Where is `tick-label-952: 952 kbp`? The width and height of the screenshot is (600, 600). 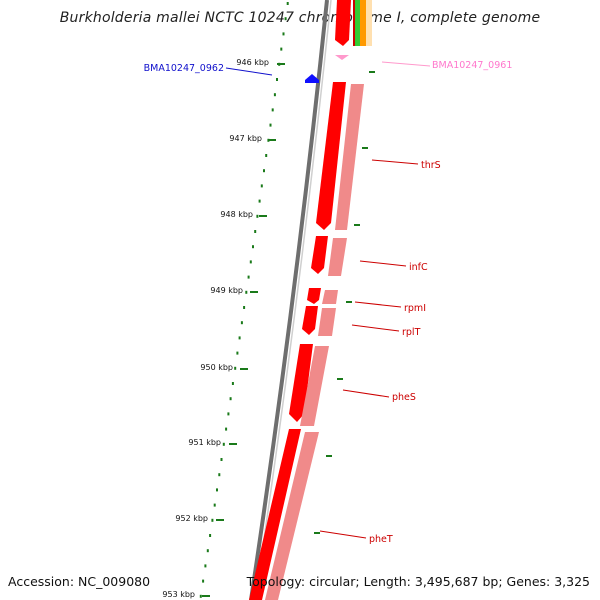
tick-label-952: 952 kbp is located at coordinates (191, 518).